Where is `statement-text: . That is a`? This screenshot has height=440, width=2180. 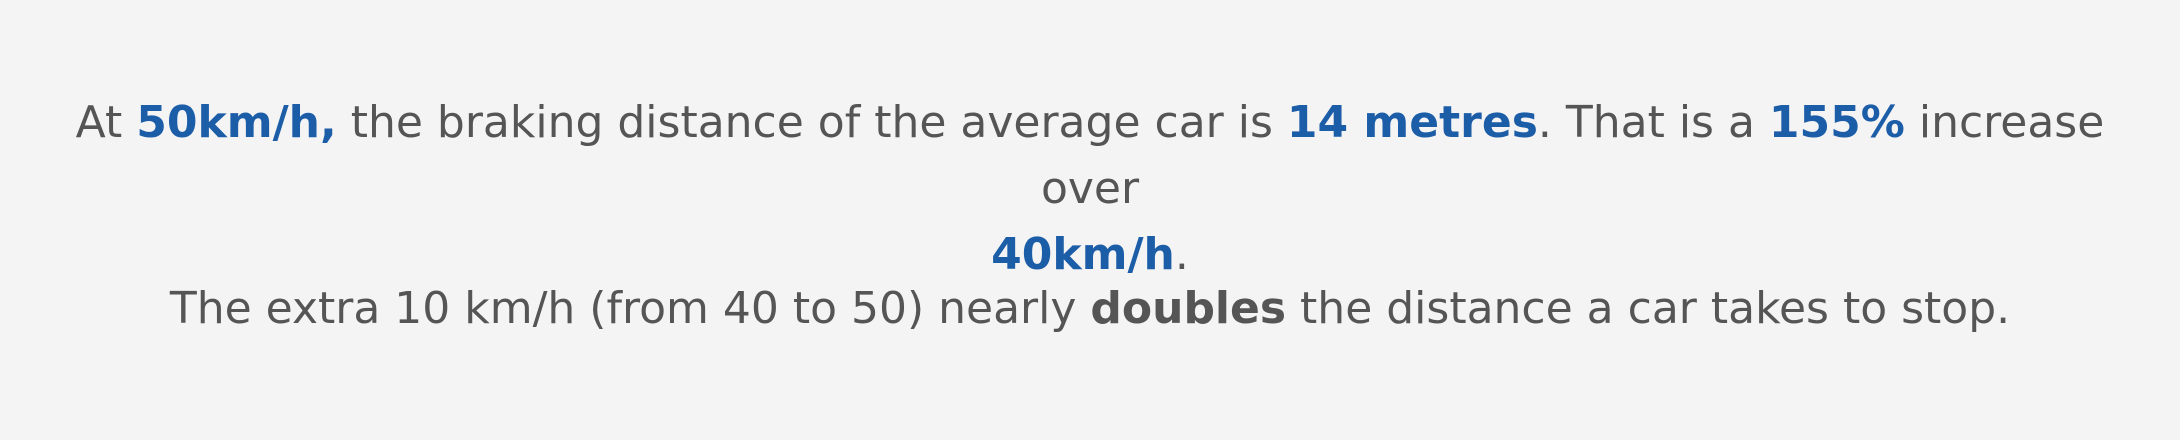
statement-text: . That is a is located at coordinates (1653, 122).